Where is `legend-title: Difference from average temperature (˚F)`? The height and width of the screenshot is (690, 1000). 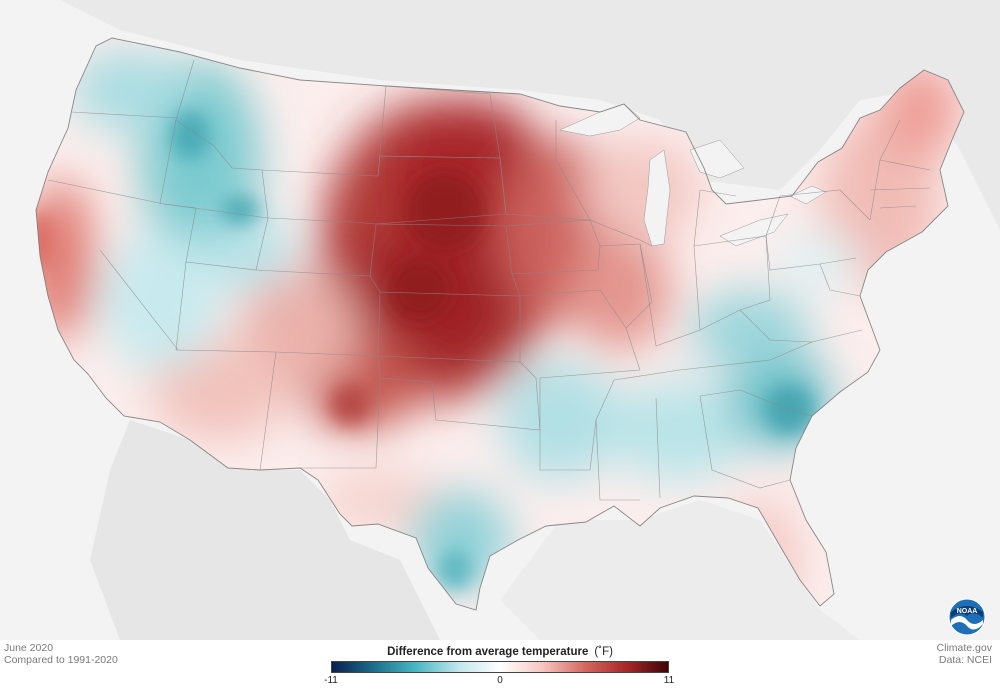 legend-title: Difference from average temperature (˚F) is located at coordinates (500, 652).